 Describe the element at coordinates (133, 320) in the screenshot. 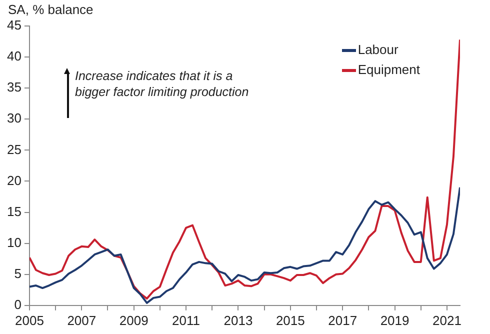

I see `x-tick-label: 2009` at that location.